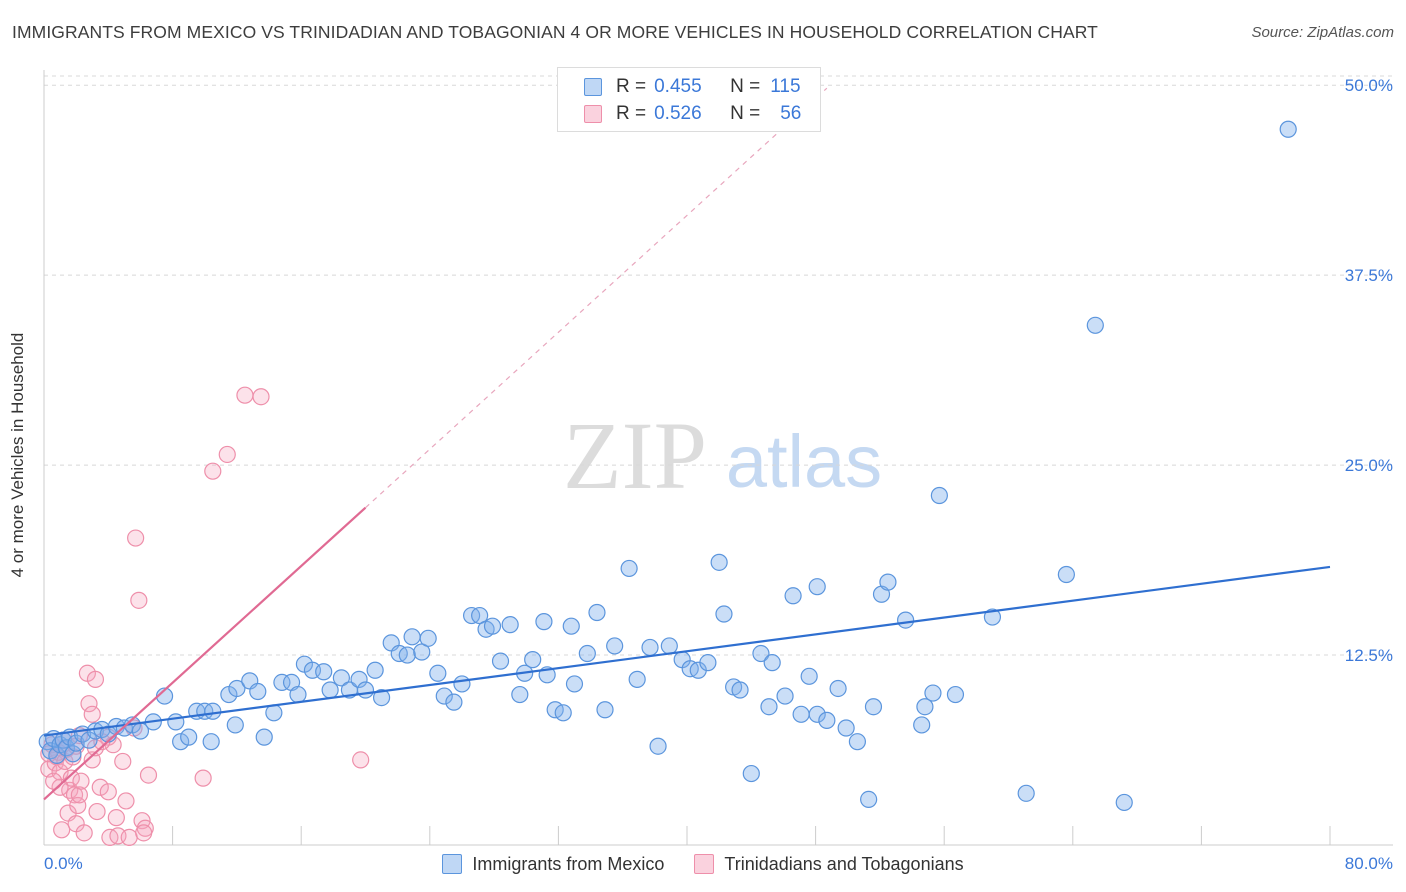 This screenshot has width=1406, height=892. What do you see at coordinates (844, 863) in the screenshot?
I see `legend-label-trinidadians: Trinidadians and Tobagonians` at bounding box center [844, 863].